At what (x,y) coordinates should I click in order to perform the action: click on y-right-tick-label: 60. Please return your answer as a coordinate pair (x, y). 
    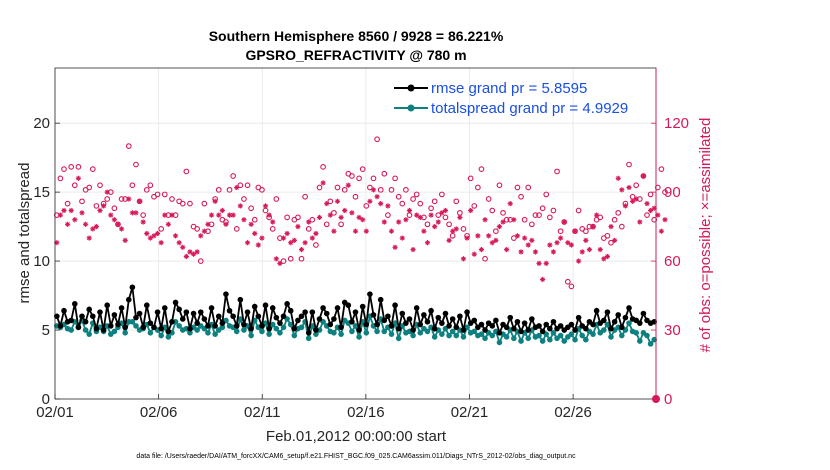
    Looking at the image, I should click on (672, 261).